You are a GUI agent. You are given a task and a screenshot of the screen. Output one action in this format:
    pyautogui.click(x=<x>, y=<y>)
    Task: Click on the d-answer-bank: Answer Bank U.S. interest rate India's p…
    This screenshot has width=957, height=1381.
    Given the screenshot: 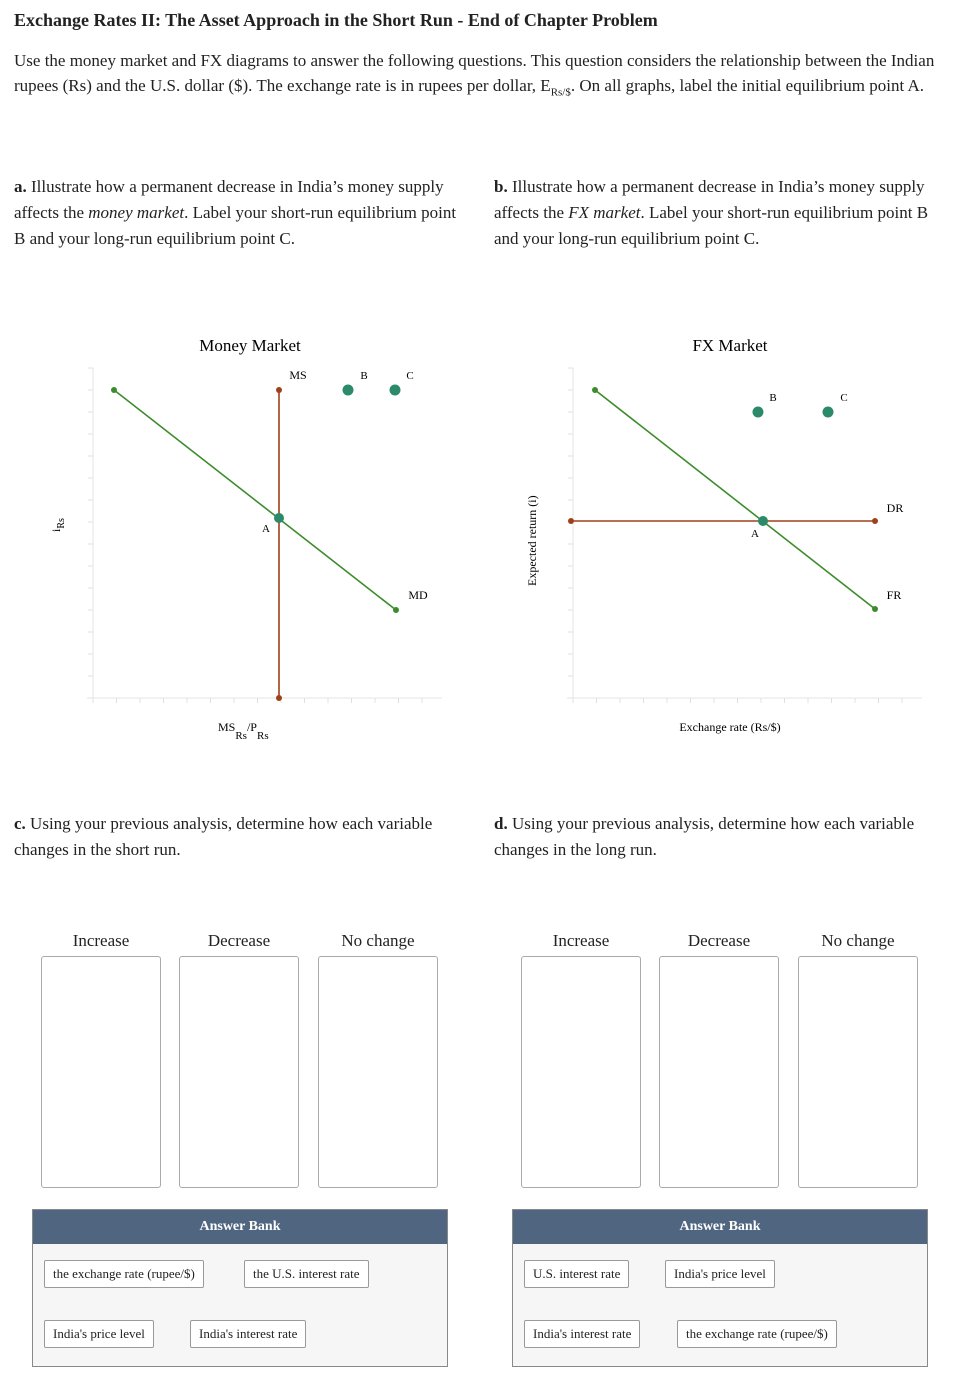 What is the action you would take?
    pyautogui.click(x=720, y=1288)
    